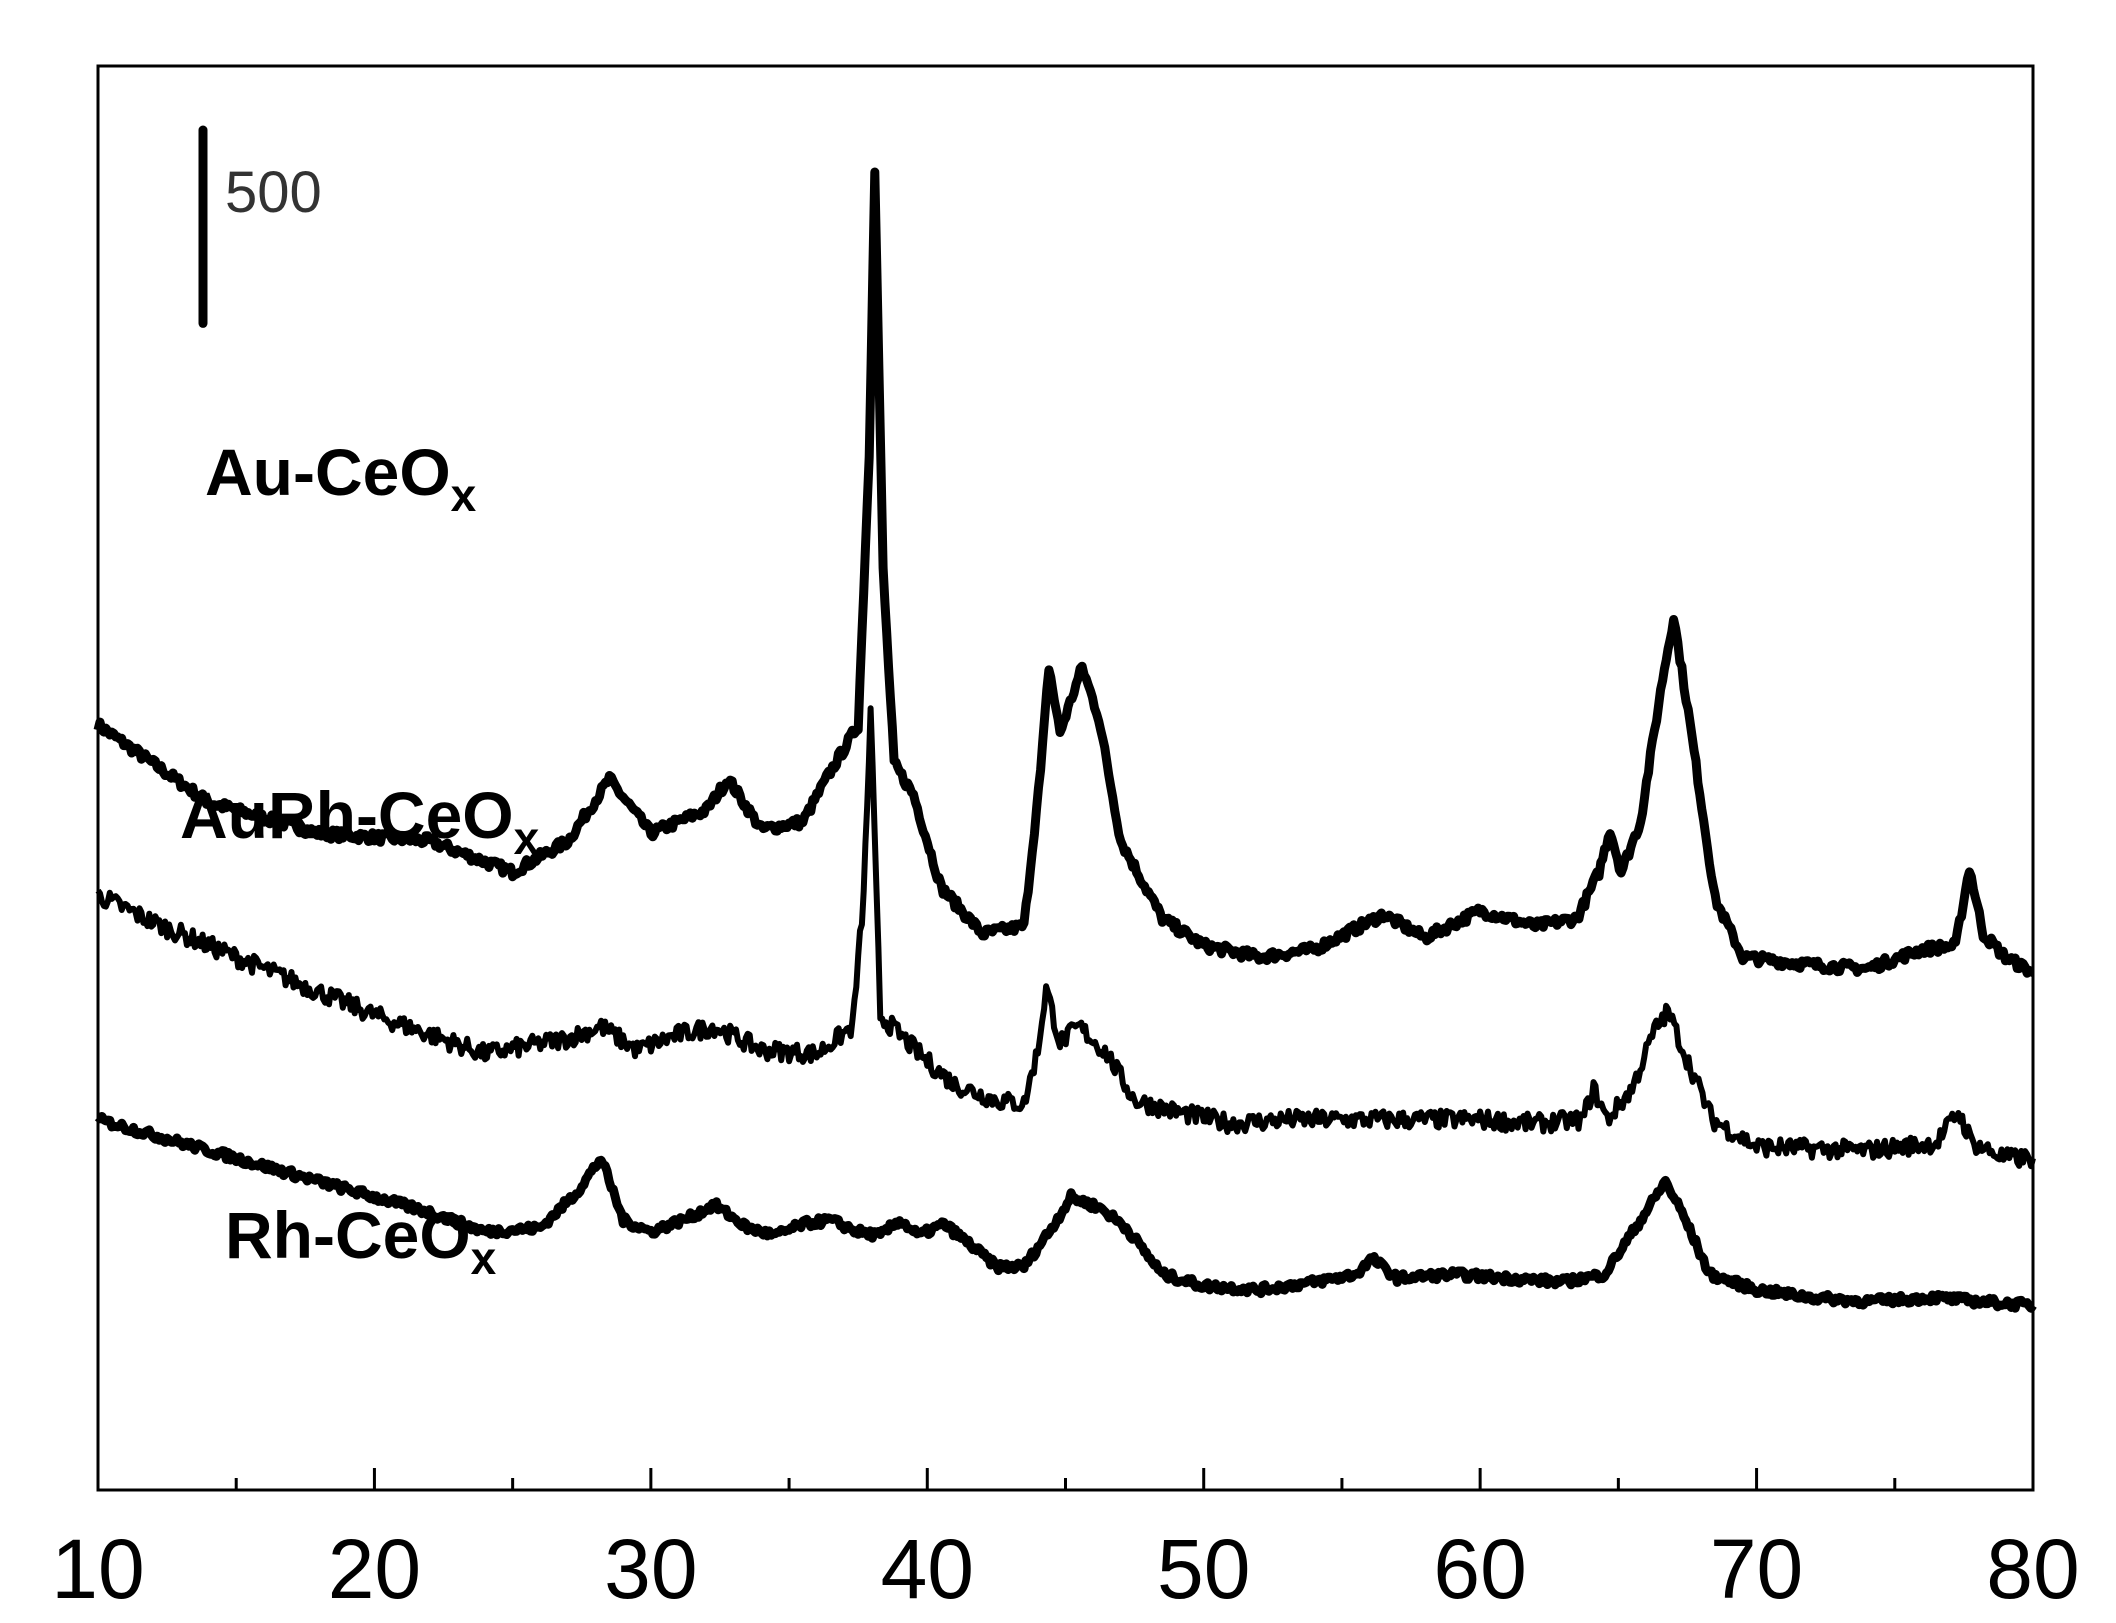 The height and width of the screenshot is (1623, 2116). I want to click on x-tick-label-30: 30, so click(650, 1569).